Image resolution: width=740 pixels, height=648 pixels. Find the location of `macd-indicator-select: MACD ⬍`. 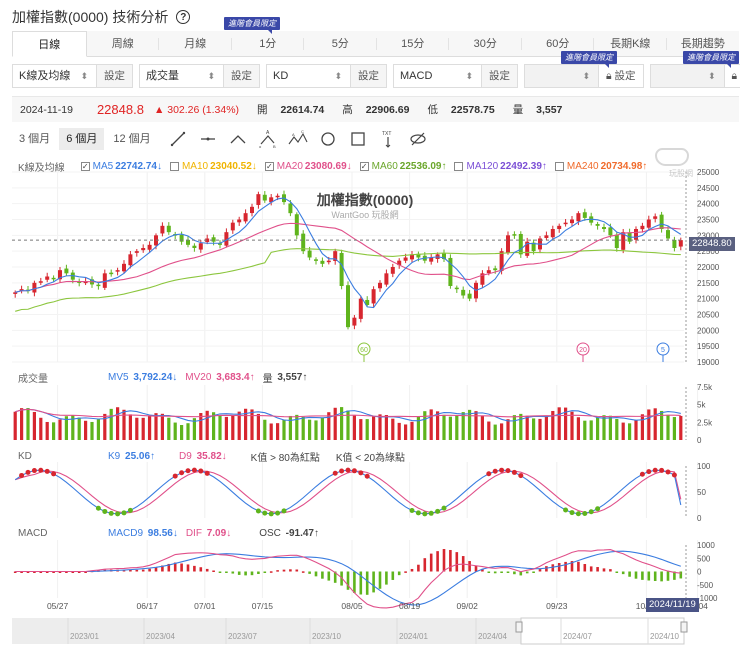

macd-indicator-select: MACD ⬍ is located at coordinates (437, 76).